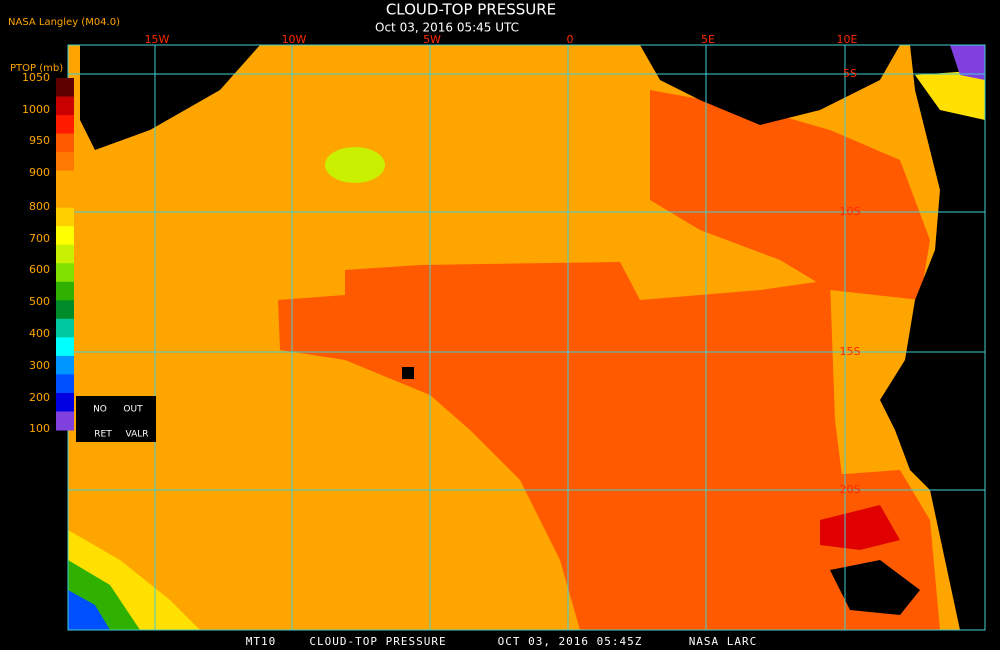 The image size is (1000, 650). Describe the element at coordinates (170, 97) in the screenshot. I see `dark-patch-nw` at that location.